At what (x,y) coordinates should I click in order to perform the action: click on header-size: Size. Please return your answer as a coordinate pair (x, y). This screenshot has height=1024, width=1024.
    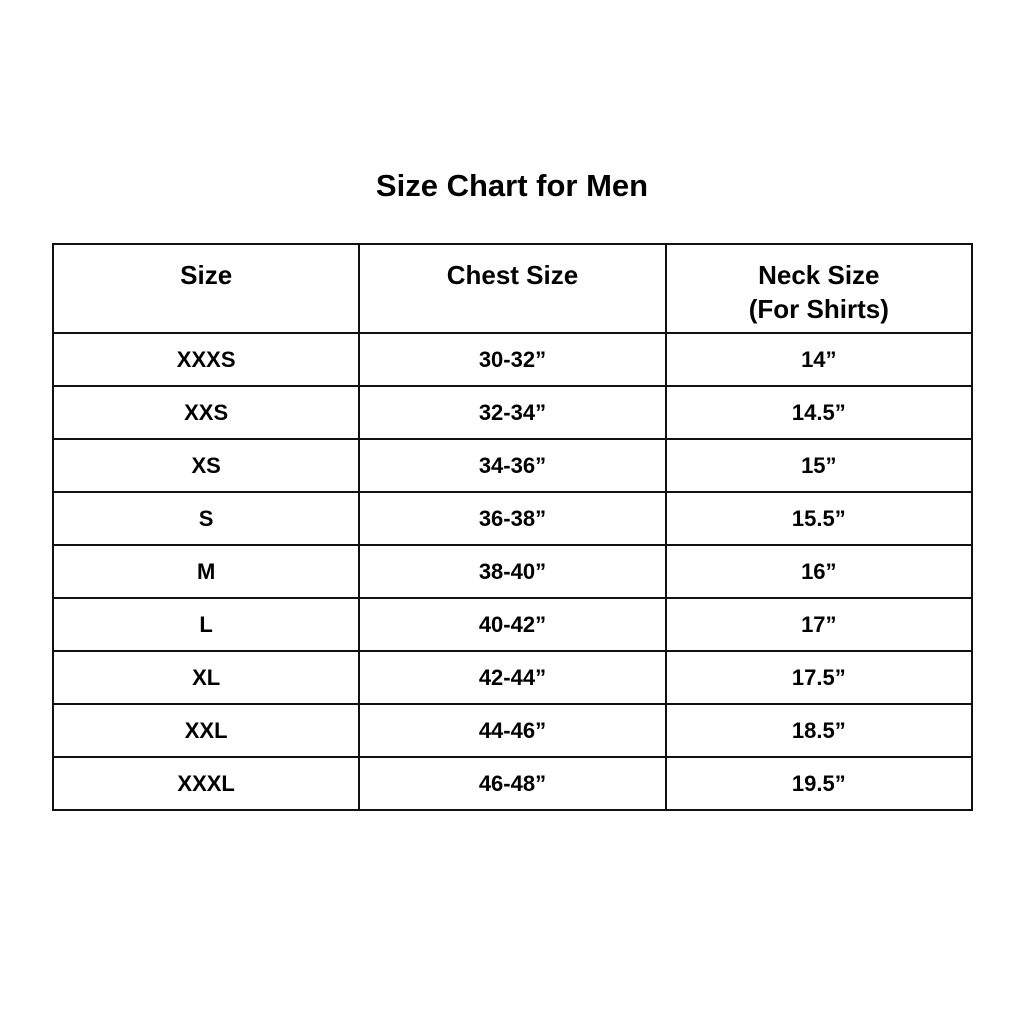
    Looking at the image, I should click on (206, 288).